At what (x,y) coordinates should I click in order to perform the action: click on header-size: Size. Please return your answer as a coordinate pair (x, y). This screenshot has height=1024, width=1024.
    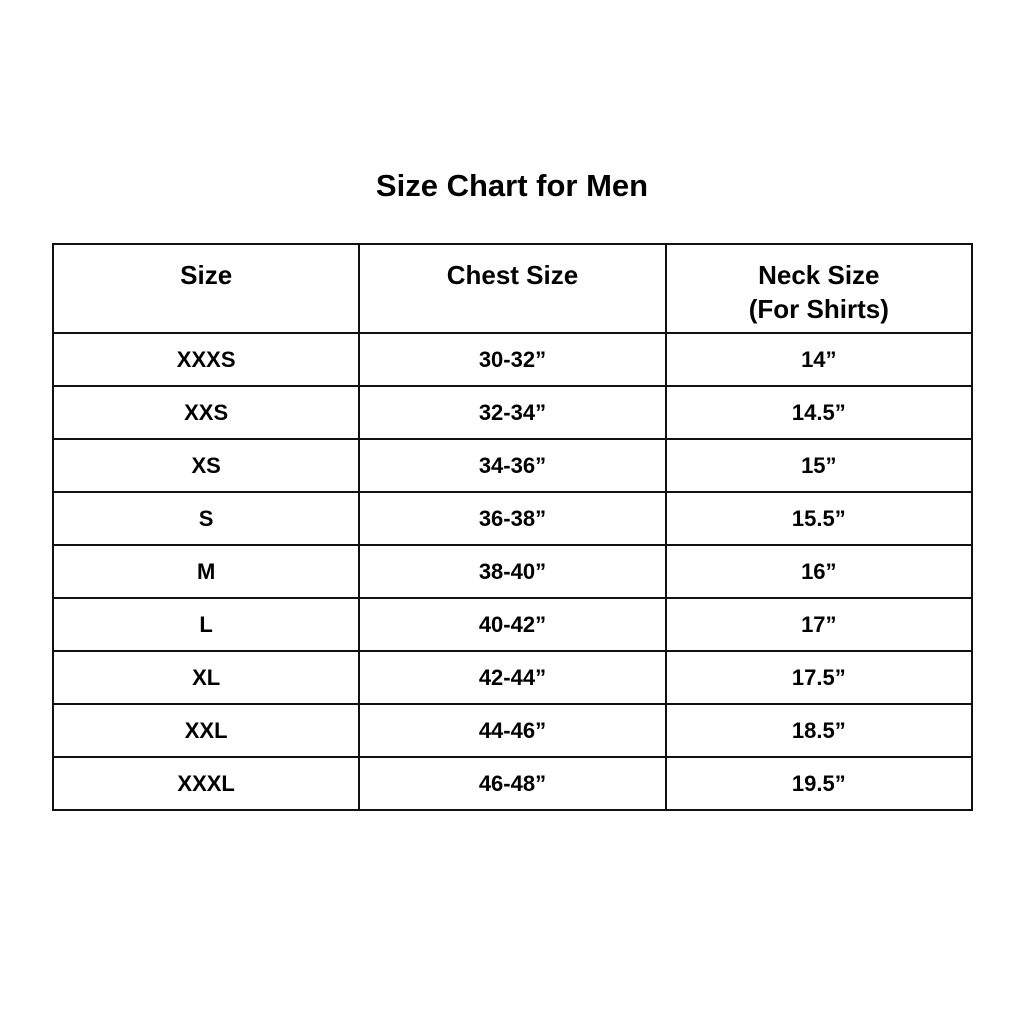
    Looking at the image, I should click on (206, 288).